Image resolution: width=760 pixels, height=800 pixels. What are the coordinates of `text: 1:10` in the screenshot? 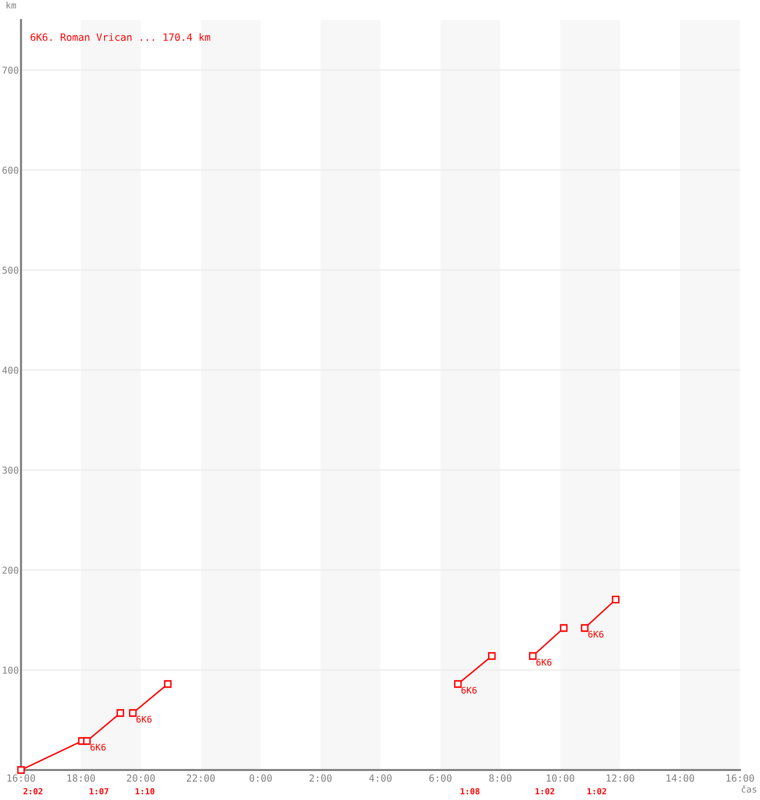 It's located at (145, 791).